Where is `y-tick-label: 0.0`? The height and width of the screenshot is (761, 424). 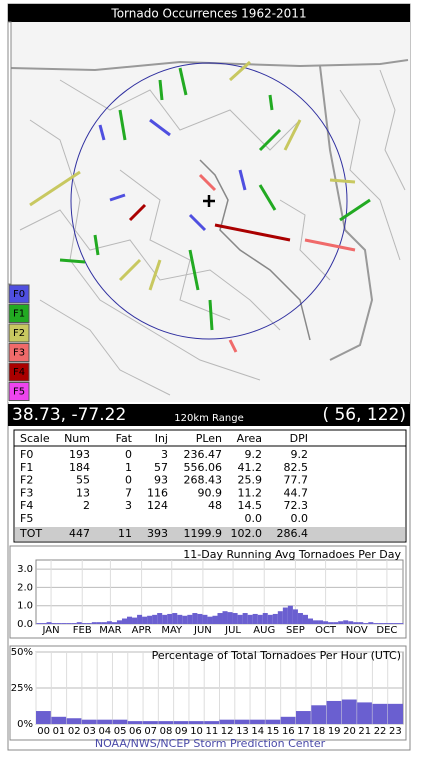 y-tick-label: 0.0 is located at coordinates (25, 624).